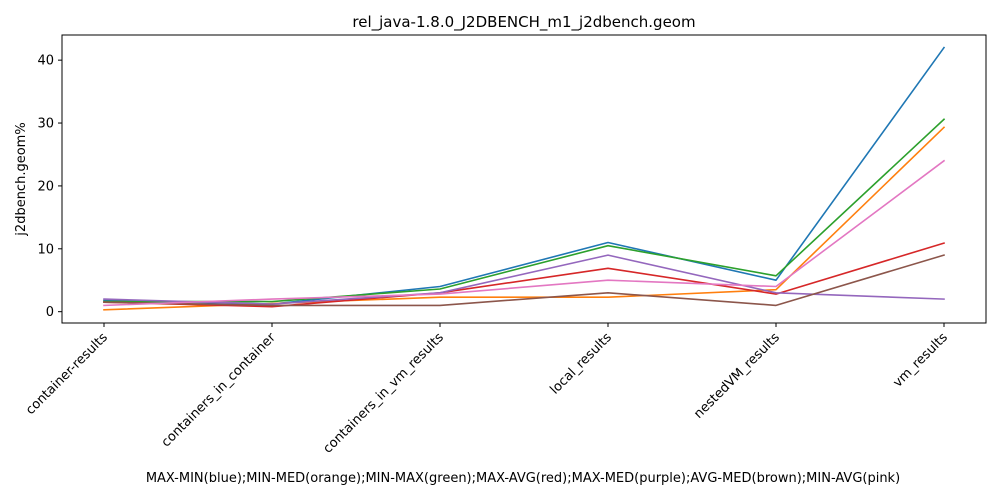  Describe the element at coordinates (737, 376) in the screenshot. I see `x-tick-label: nestedVM_results` at that location.